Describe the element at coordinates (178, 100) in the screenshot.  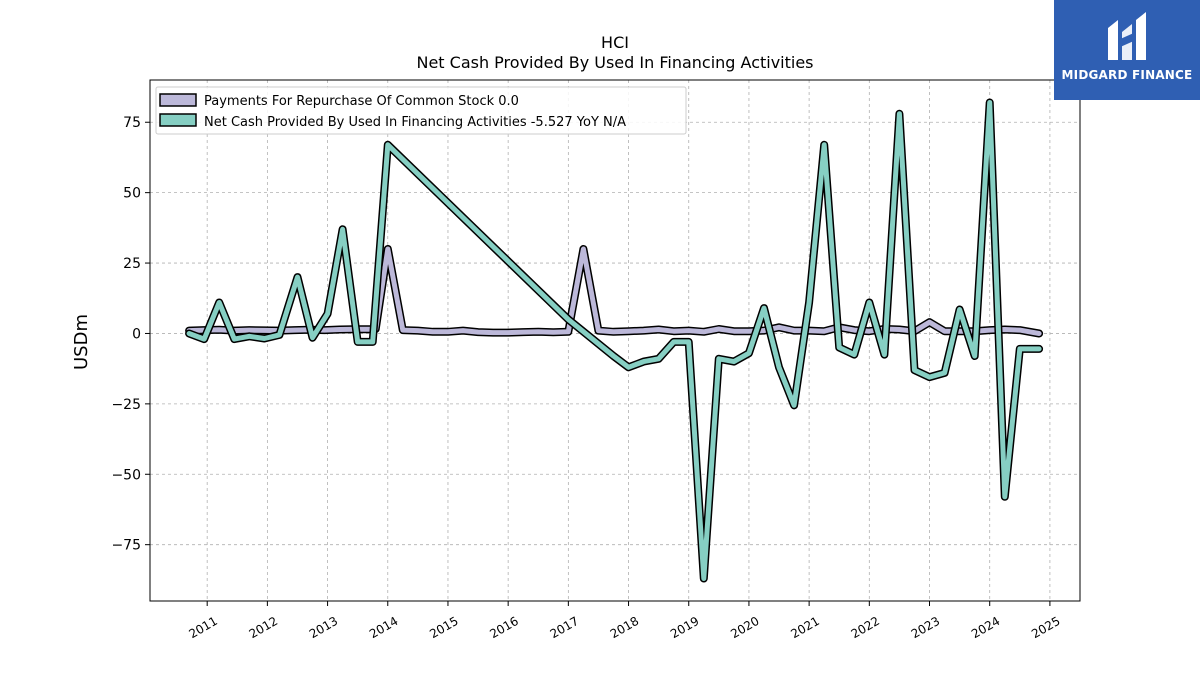
I see `legend-swatch-repurchase` at that location.